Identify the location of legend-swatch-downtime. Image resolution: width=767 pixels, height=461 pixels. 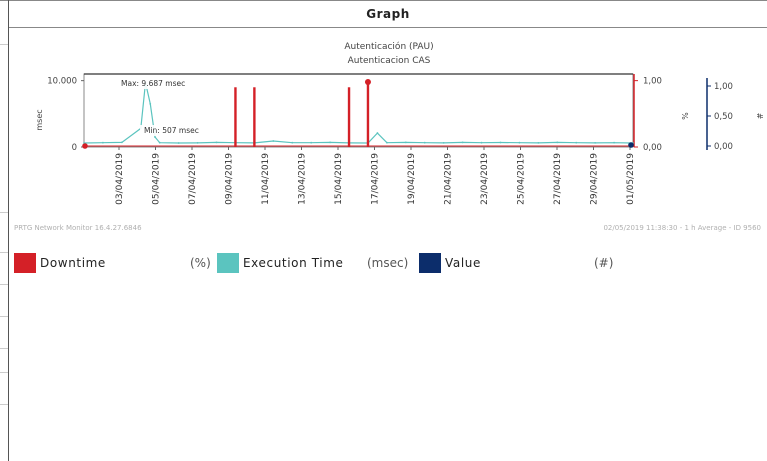
(25, 263).